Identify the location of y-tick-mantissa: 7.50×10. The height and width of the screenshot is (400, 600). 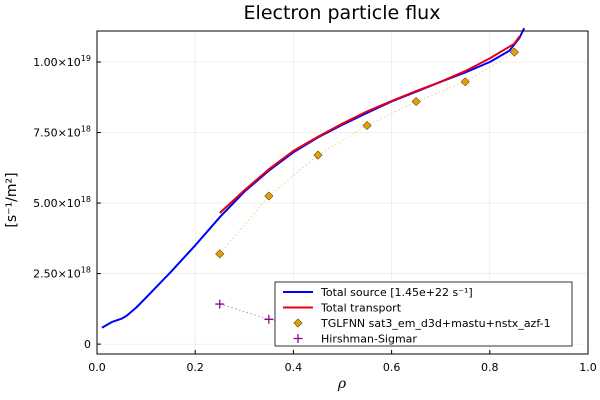
(57, 133).